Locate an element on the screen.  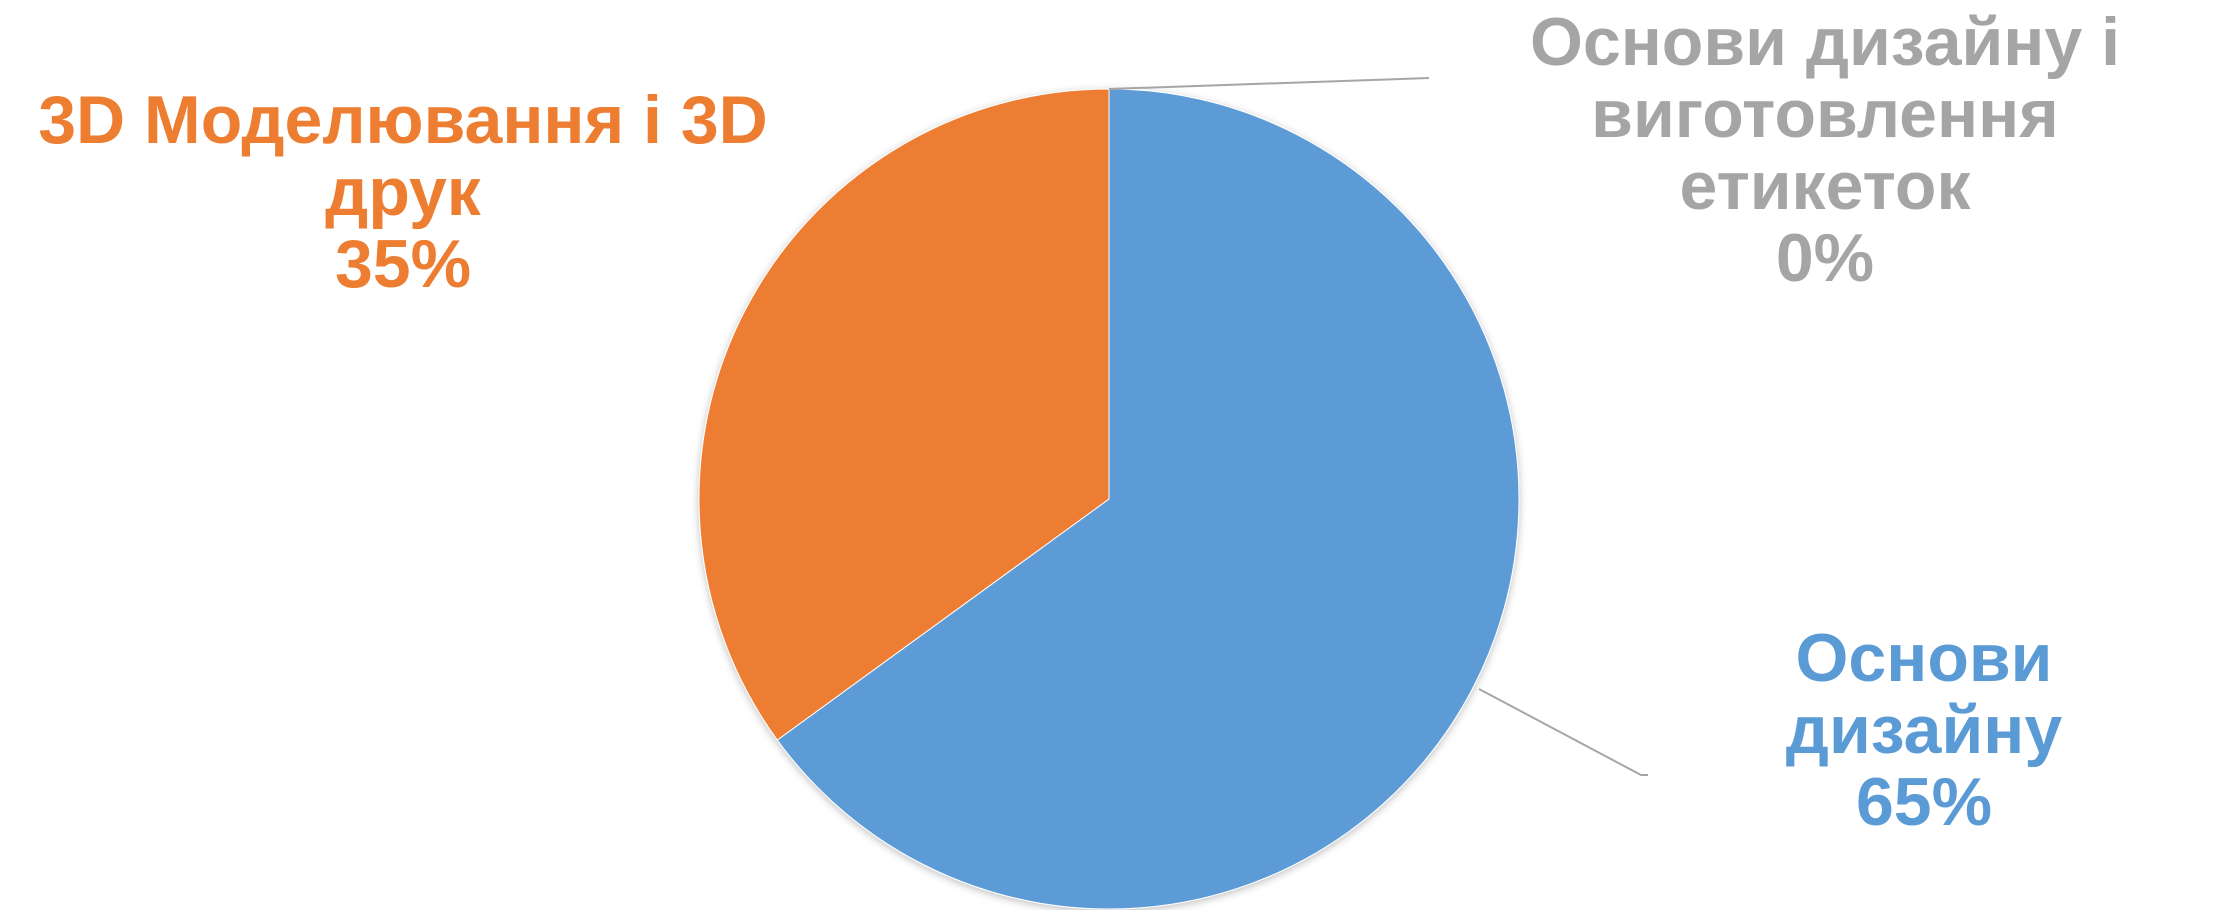
category-label: 3D Моделювання і 3D друк is located at coordinates (403, 156).